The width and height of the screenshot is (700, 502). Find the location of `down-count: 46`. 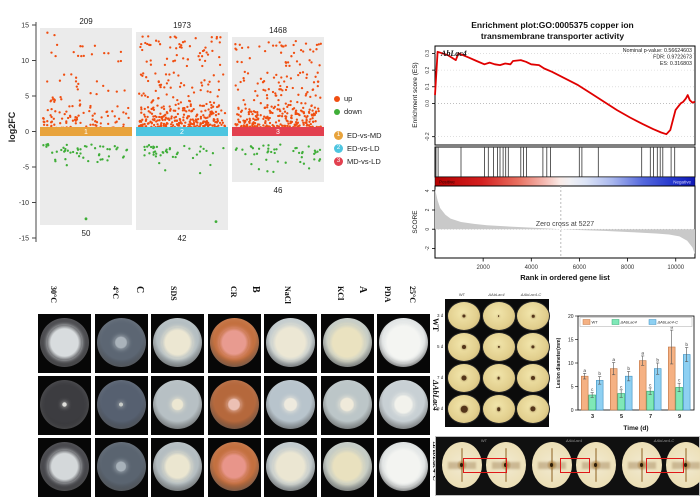

down-count: 46 is located at coordinates (278, 190).